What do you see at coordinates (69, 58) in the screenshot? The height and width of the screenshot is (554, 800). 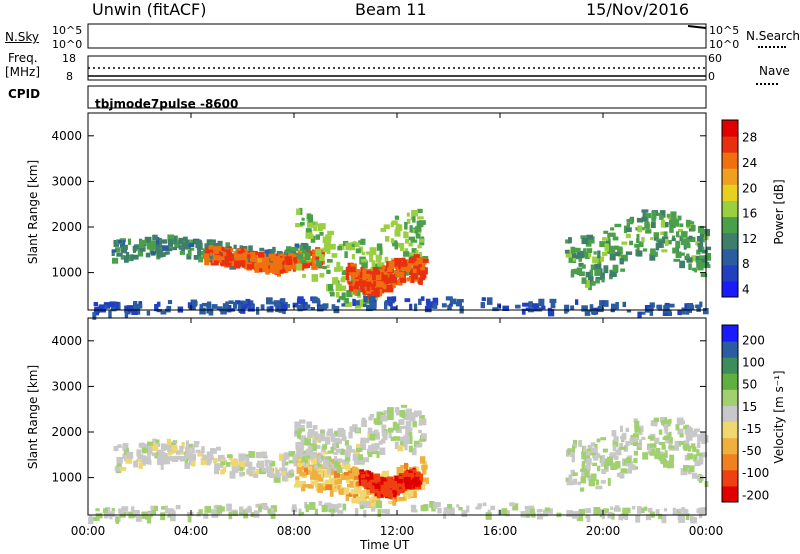 I see `freq-tick-top: 18` at bounding box center [69, 58].